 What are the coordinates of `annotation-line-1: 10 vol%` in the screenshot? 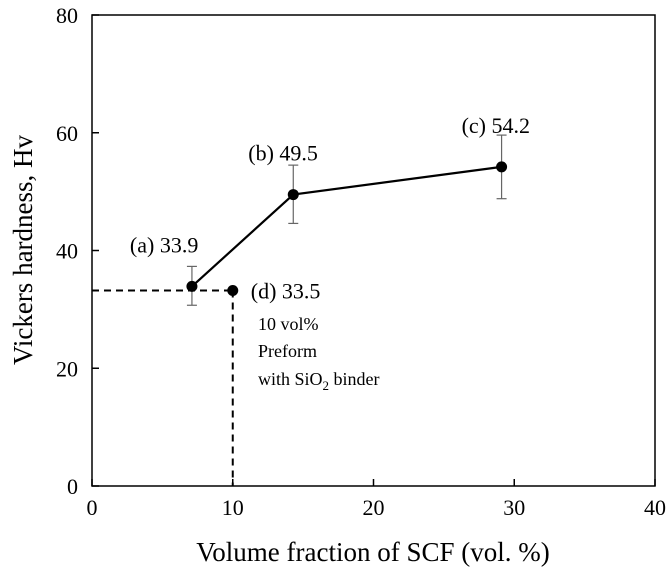 It's located at (288, 324).